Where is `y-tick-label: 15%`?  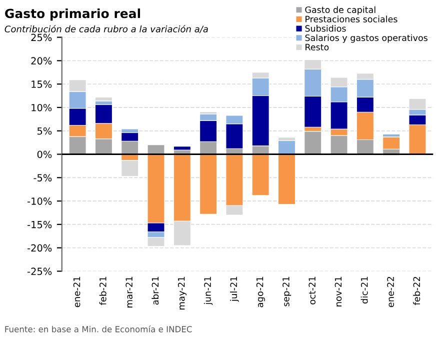 y-tick-label: 15% is located at coordinates (42, 84).